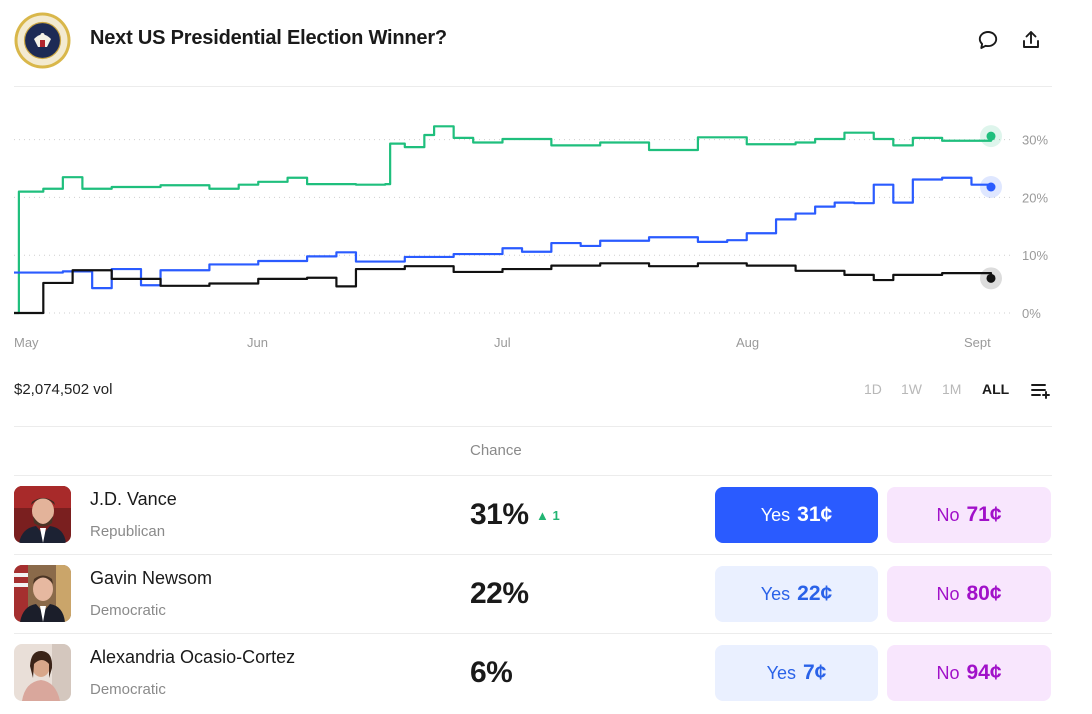 The height and width of the screenshot is (714, 1092). Describe the element at coordinates (499, 593) in the screenshot. I see `outcome-chance: 22%` at that location.